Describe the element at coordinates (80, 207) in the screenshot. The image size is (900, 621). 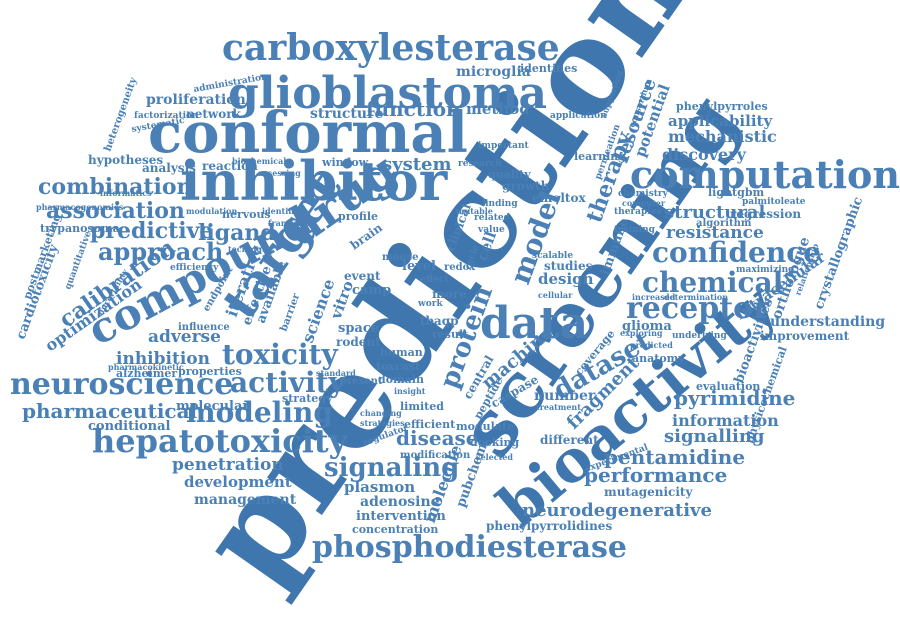
I see `word-pharmacogenomics: pharmacogenomics` at that location.